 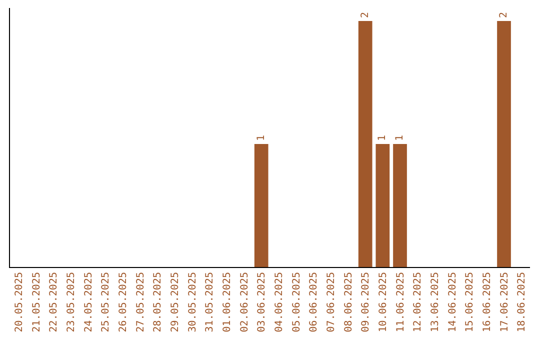 What do you see at coordinates (262, 302) in the screenshot?
I see `x-tick-label: 03.06.2025` at bounding box center [262, 302].